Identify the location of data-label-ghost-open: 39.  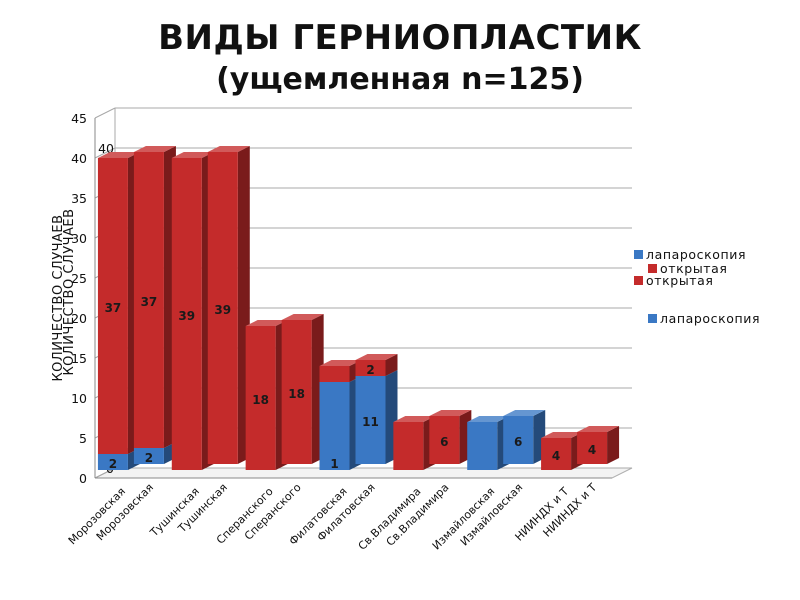
(186, 316).